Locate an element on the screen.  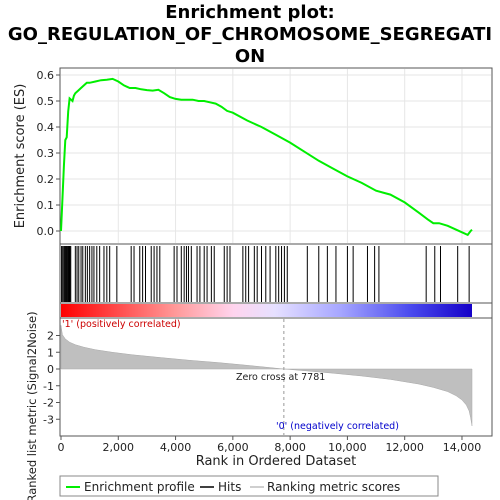
es-tick-label: 0.6 is located at coordinates (46, 75).